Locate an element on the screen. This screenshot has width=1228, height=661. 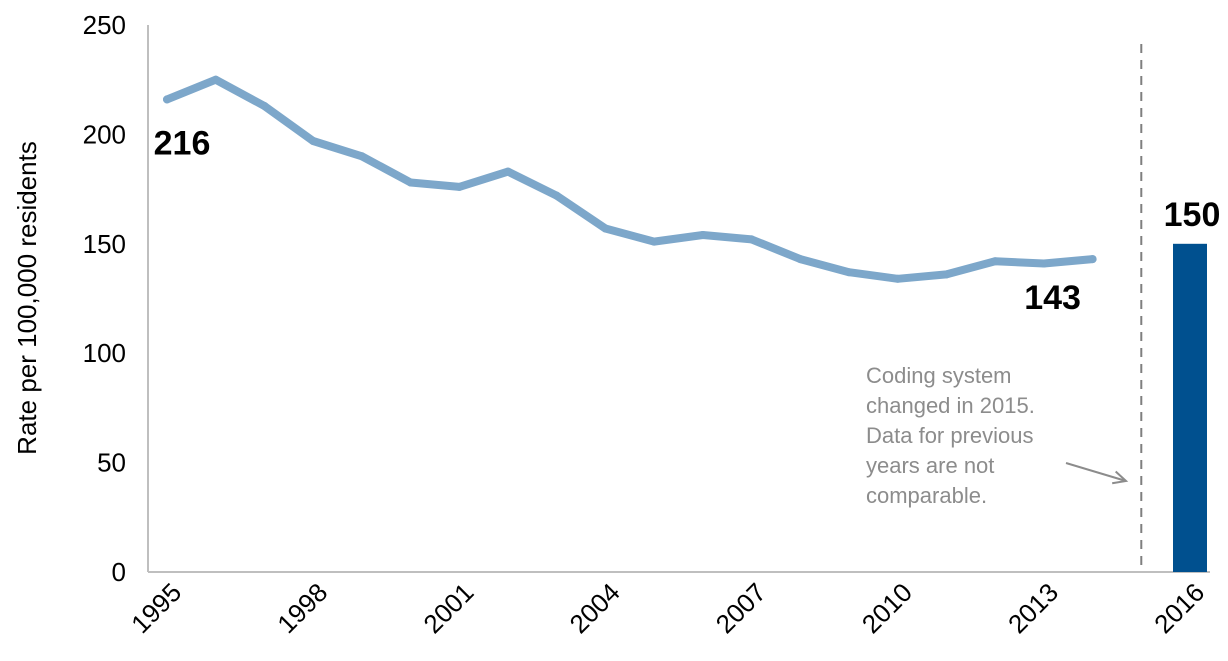
y-tick-label: 150 is located at coordinates (104, 244).